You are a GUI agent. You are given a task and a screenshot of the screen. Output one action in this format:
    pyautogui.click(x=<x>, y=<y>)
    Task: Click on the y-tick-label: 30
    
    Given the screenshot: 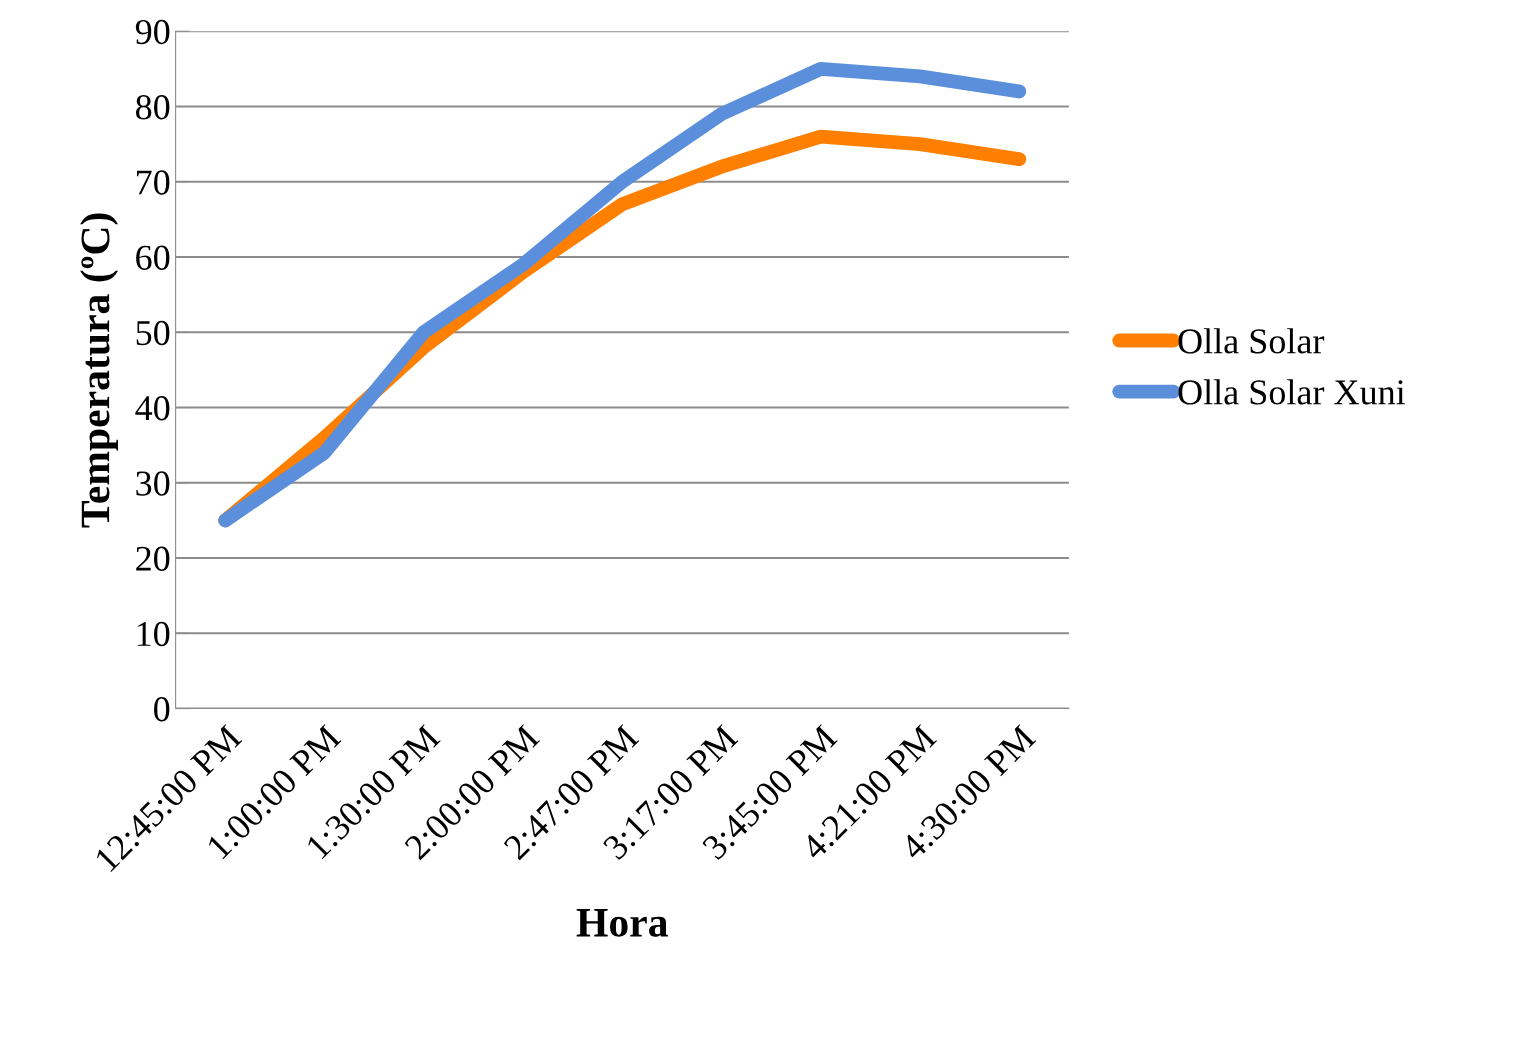 What is the action you would take?
    pyautogui.click(x=153, y=483)
    